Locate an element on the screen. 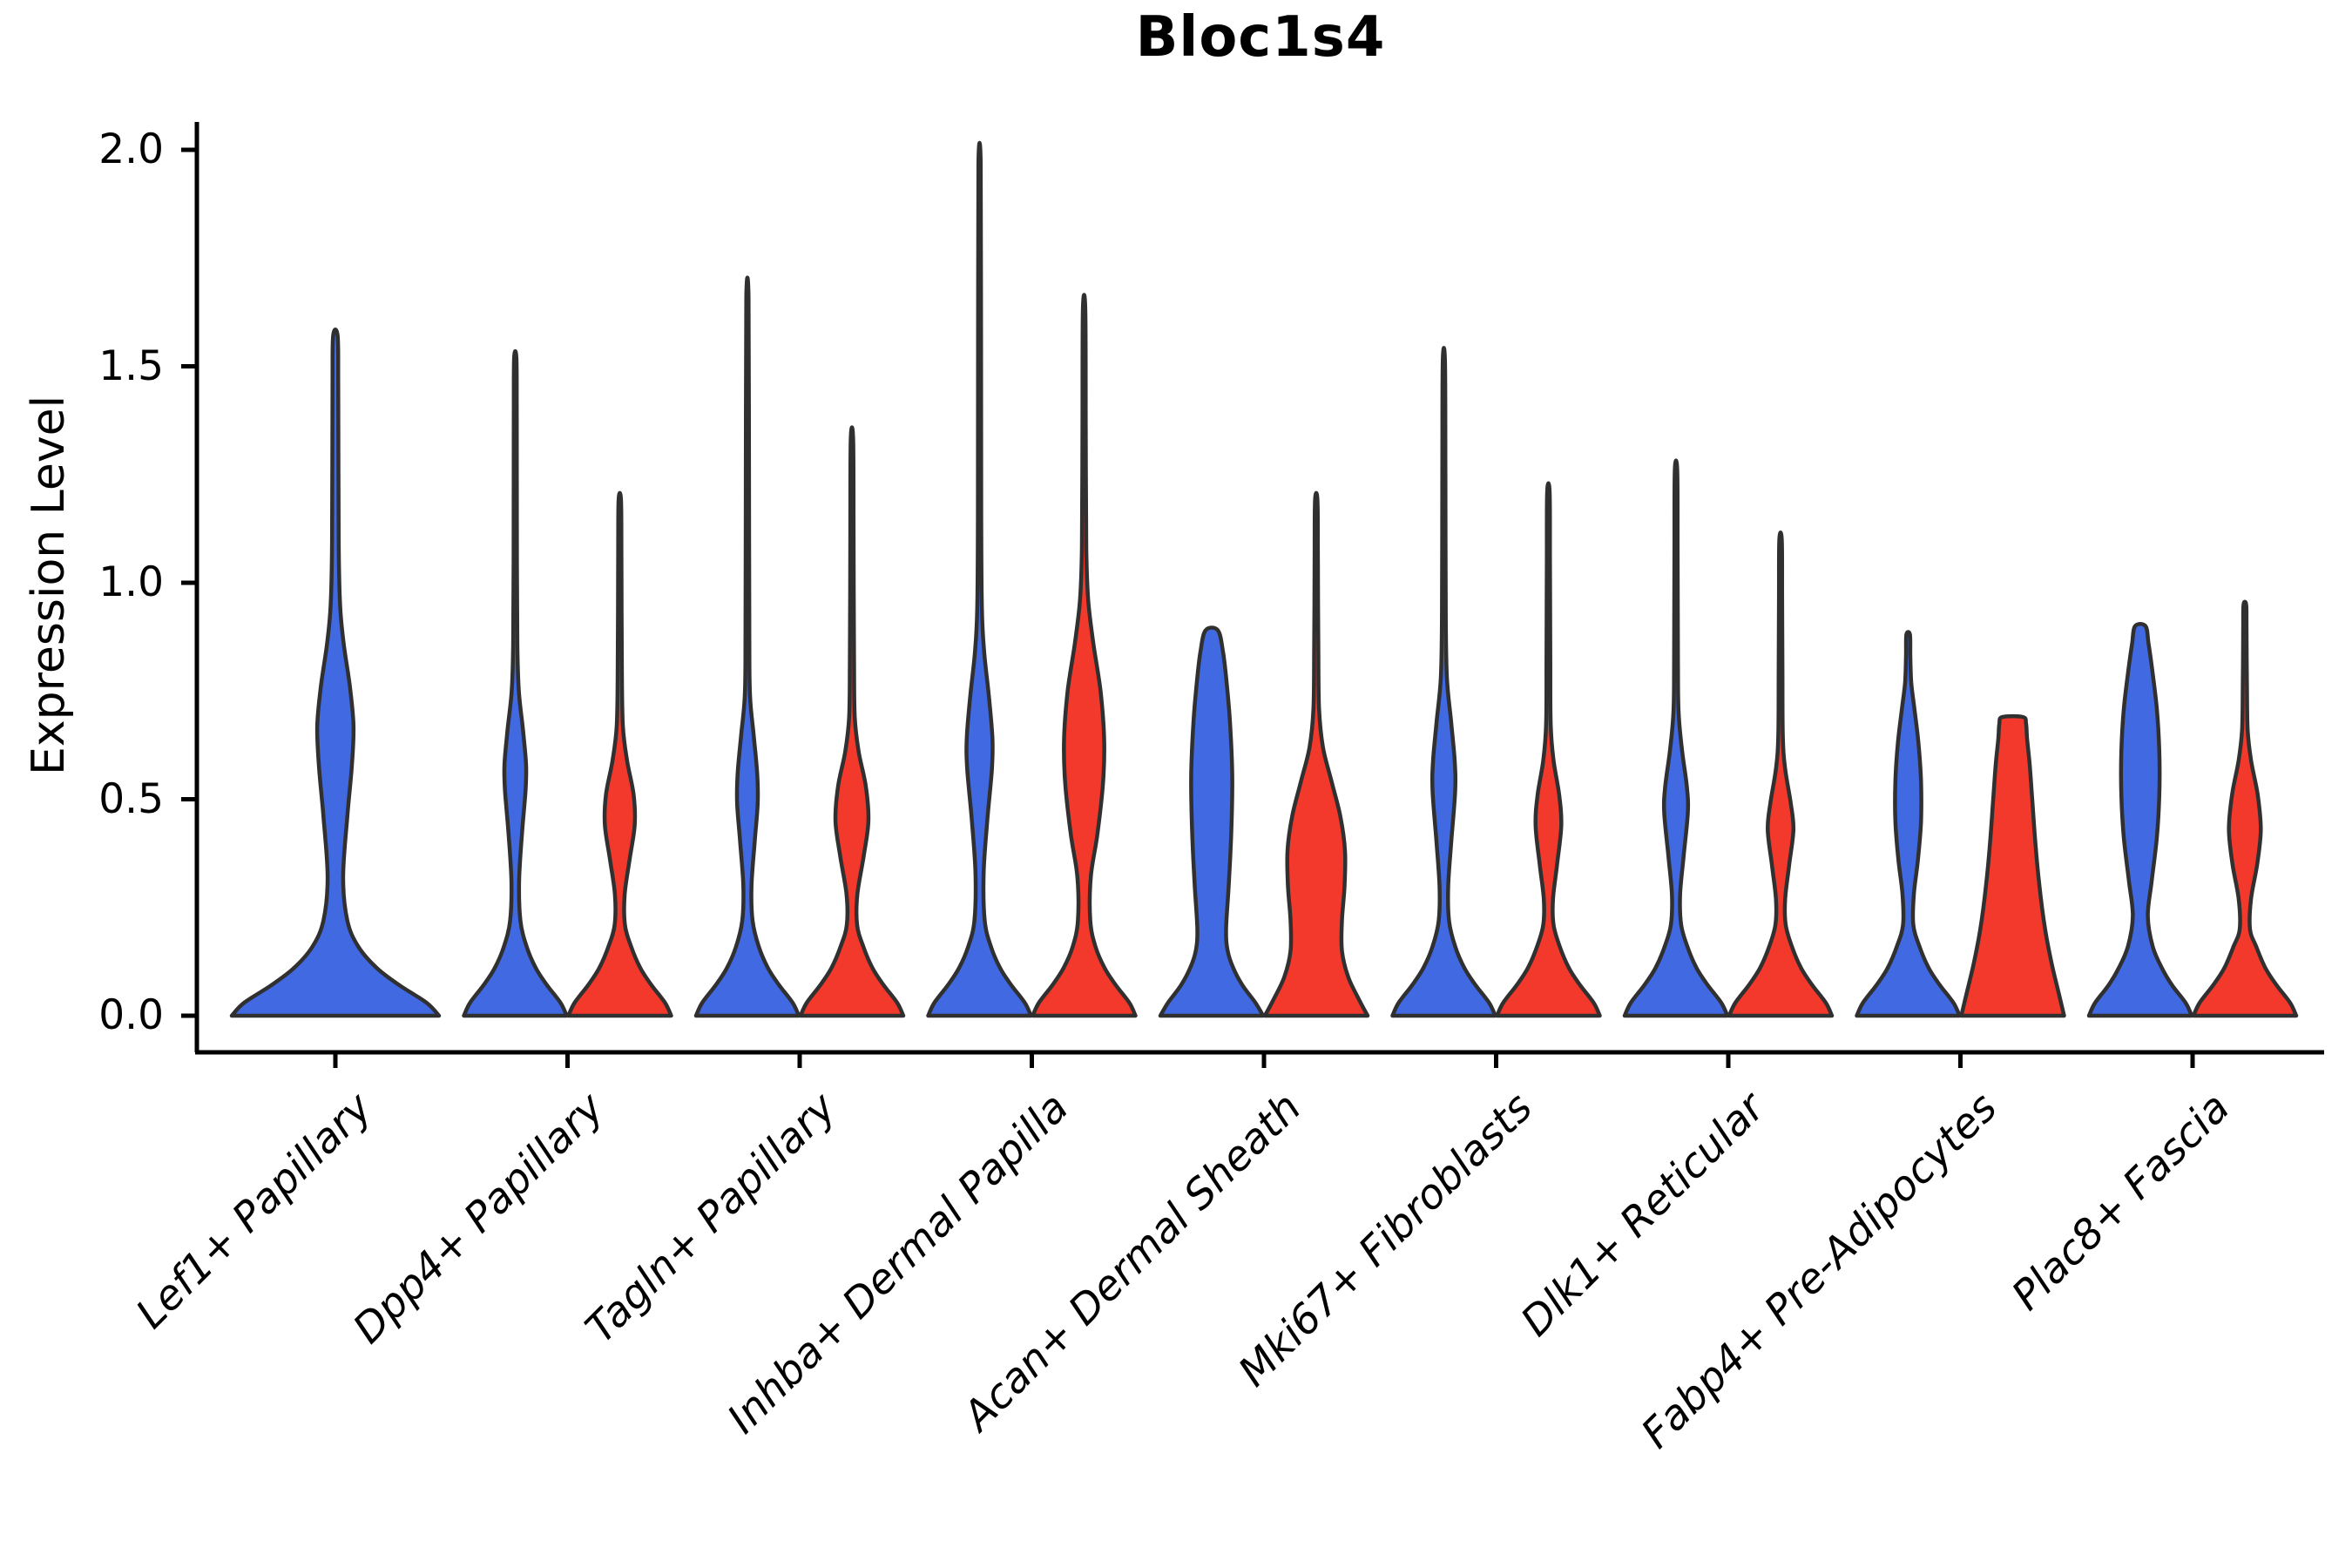  violin-dlk1-reticular-blue is located at coordinates (1676, 738).